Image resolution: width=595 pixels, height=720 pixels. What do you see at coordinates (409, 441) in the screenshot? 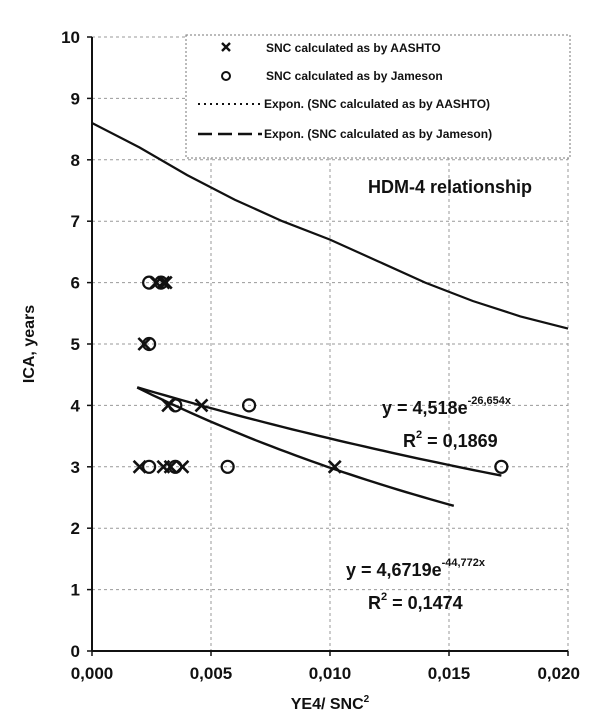
I see `jameson-r2-label: R` at bounding box center [409, 441].